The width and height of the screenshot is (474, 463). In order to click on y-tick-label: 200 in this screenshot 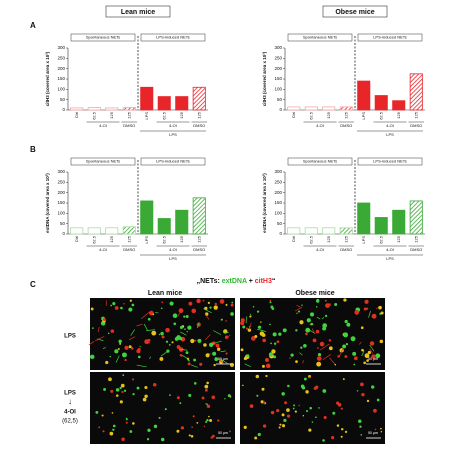, I will do `click(61, 68)`.